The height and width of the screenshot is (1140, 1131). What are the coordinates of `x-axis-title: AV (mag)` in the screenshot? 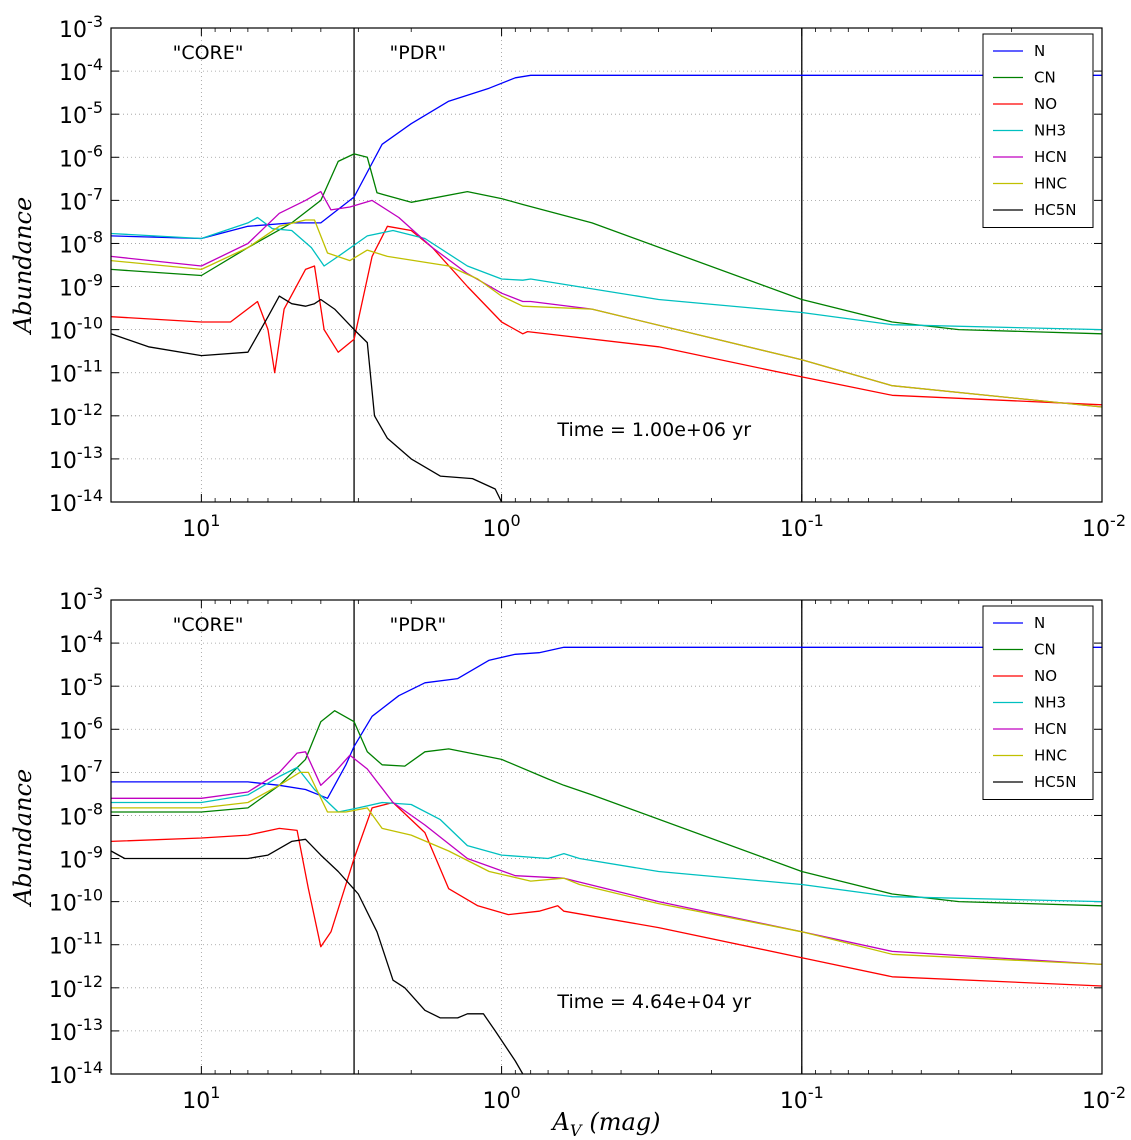 It's located at (605, 1124).